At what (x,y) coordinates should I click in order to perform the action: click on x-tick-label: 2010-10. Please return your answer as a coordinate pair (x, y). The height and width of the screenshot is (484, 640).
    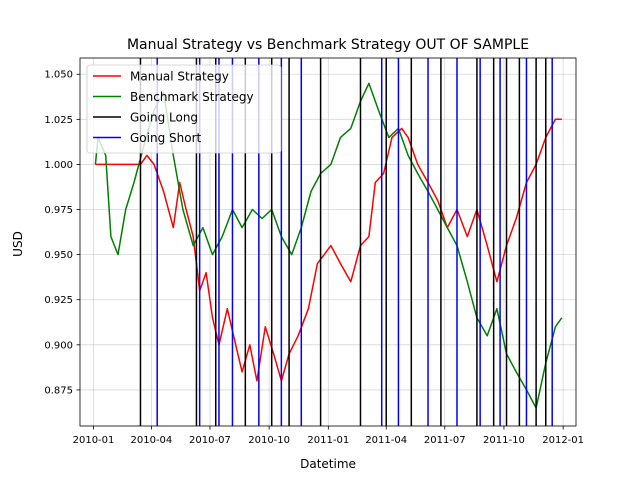
    Looking at the image, I should click on (269, 440).